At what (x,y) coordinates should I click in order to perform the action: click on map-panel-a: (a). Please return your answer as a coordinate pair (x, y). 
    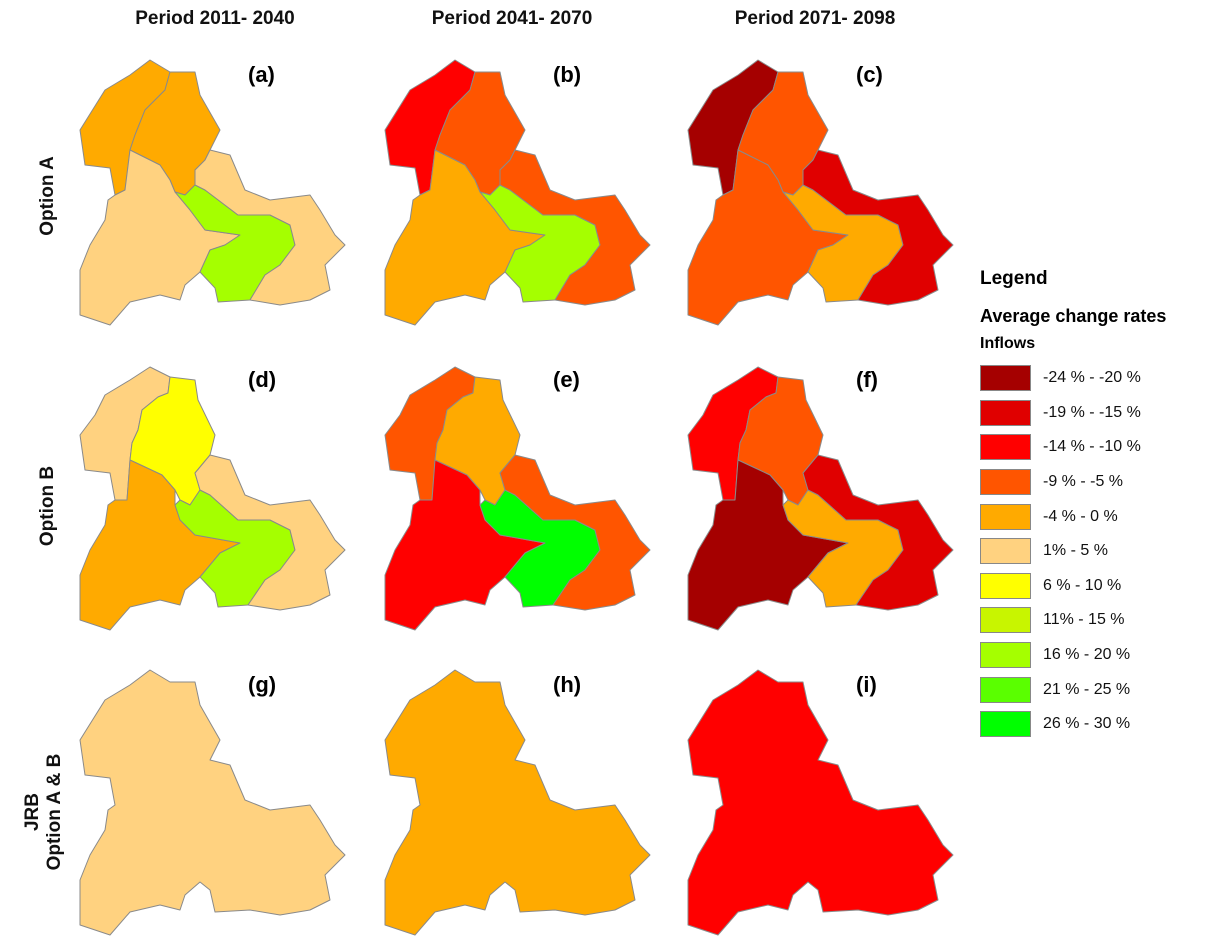
    Looking at the image, I should click on (215, 195).